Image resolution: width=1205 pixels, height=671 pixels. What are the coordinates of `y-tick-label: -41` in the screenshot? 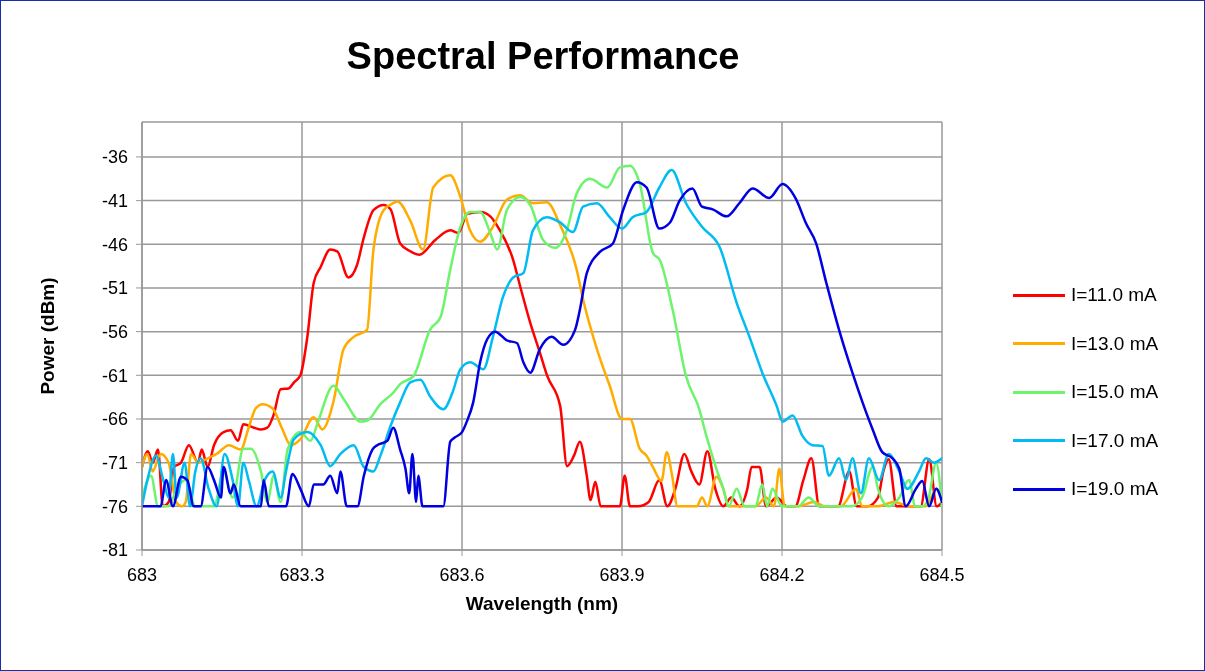 It's located at (114, 201).